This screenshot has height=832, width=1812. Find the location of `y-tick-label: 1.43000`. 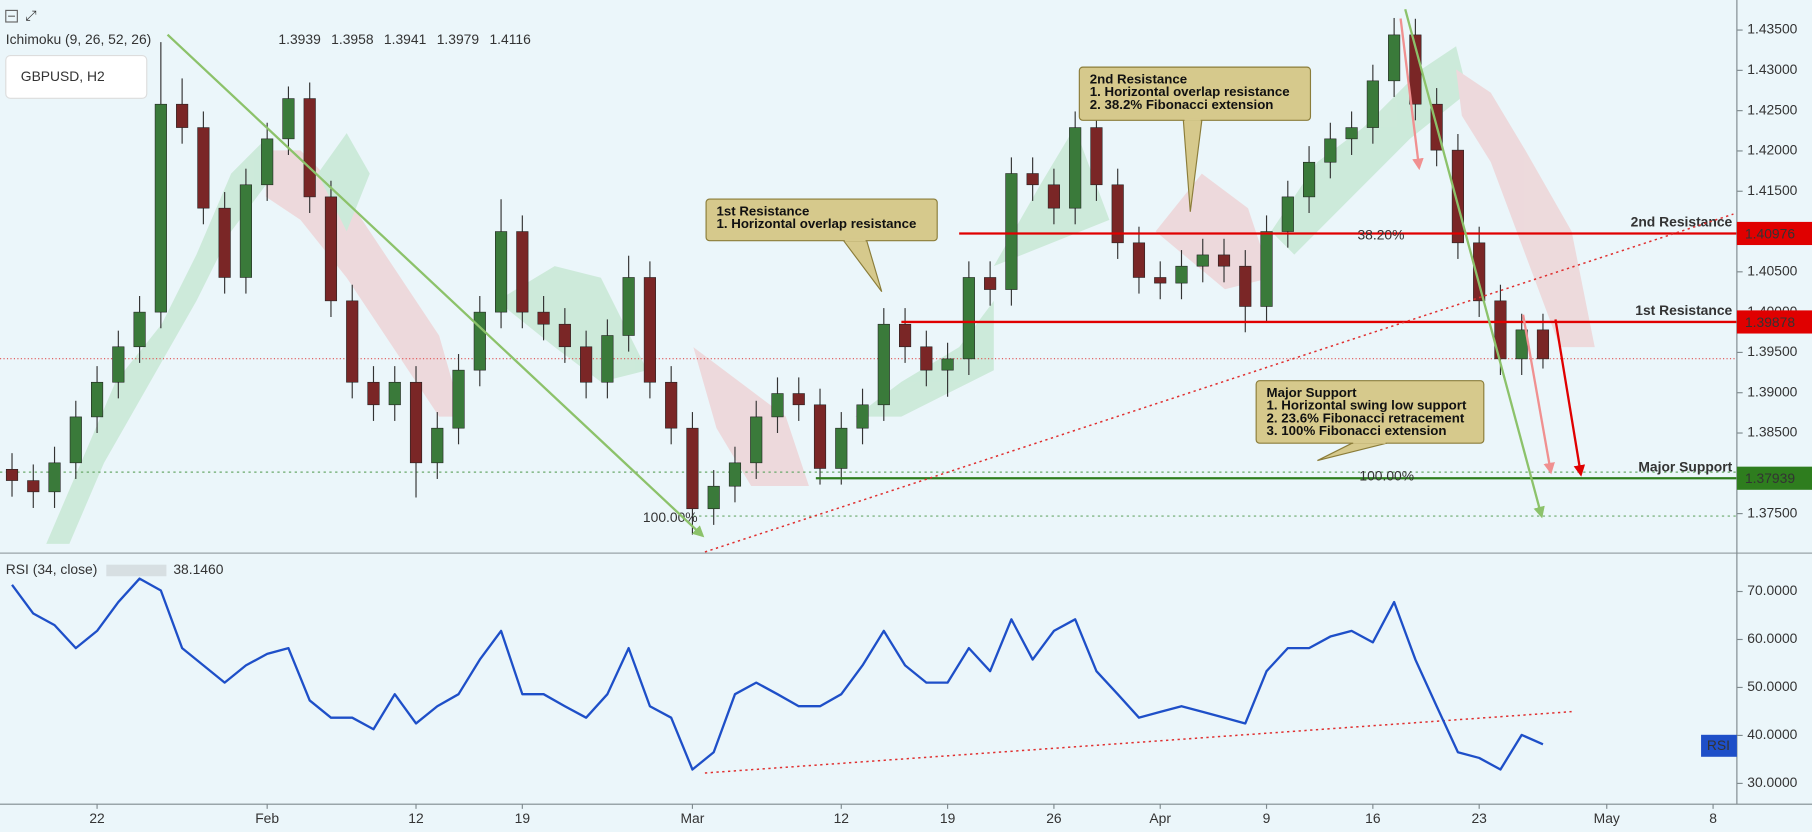

y-tick-label: 1.43000 is located at coordinates (1772, 69).